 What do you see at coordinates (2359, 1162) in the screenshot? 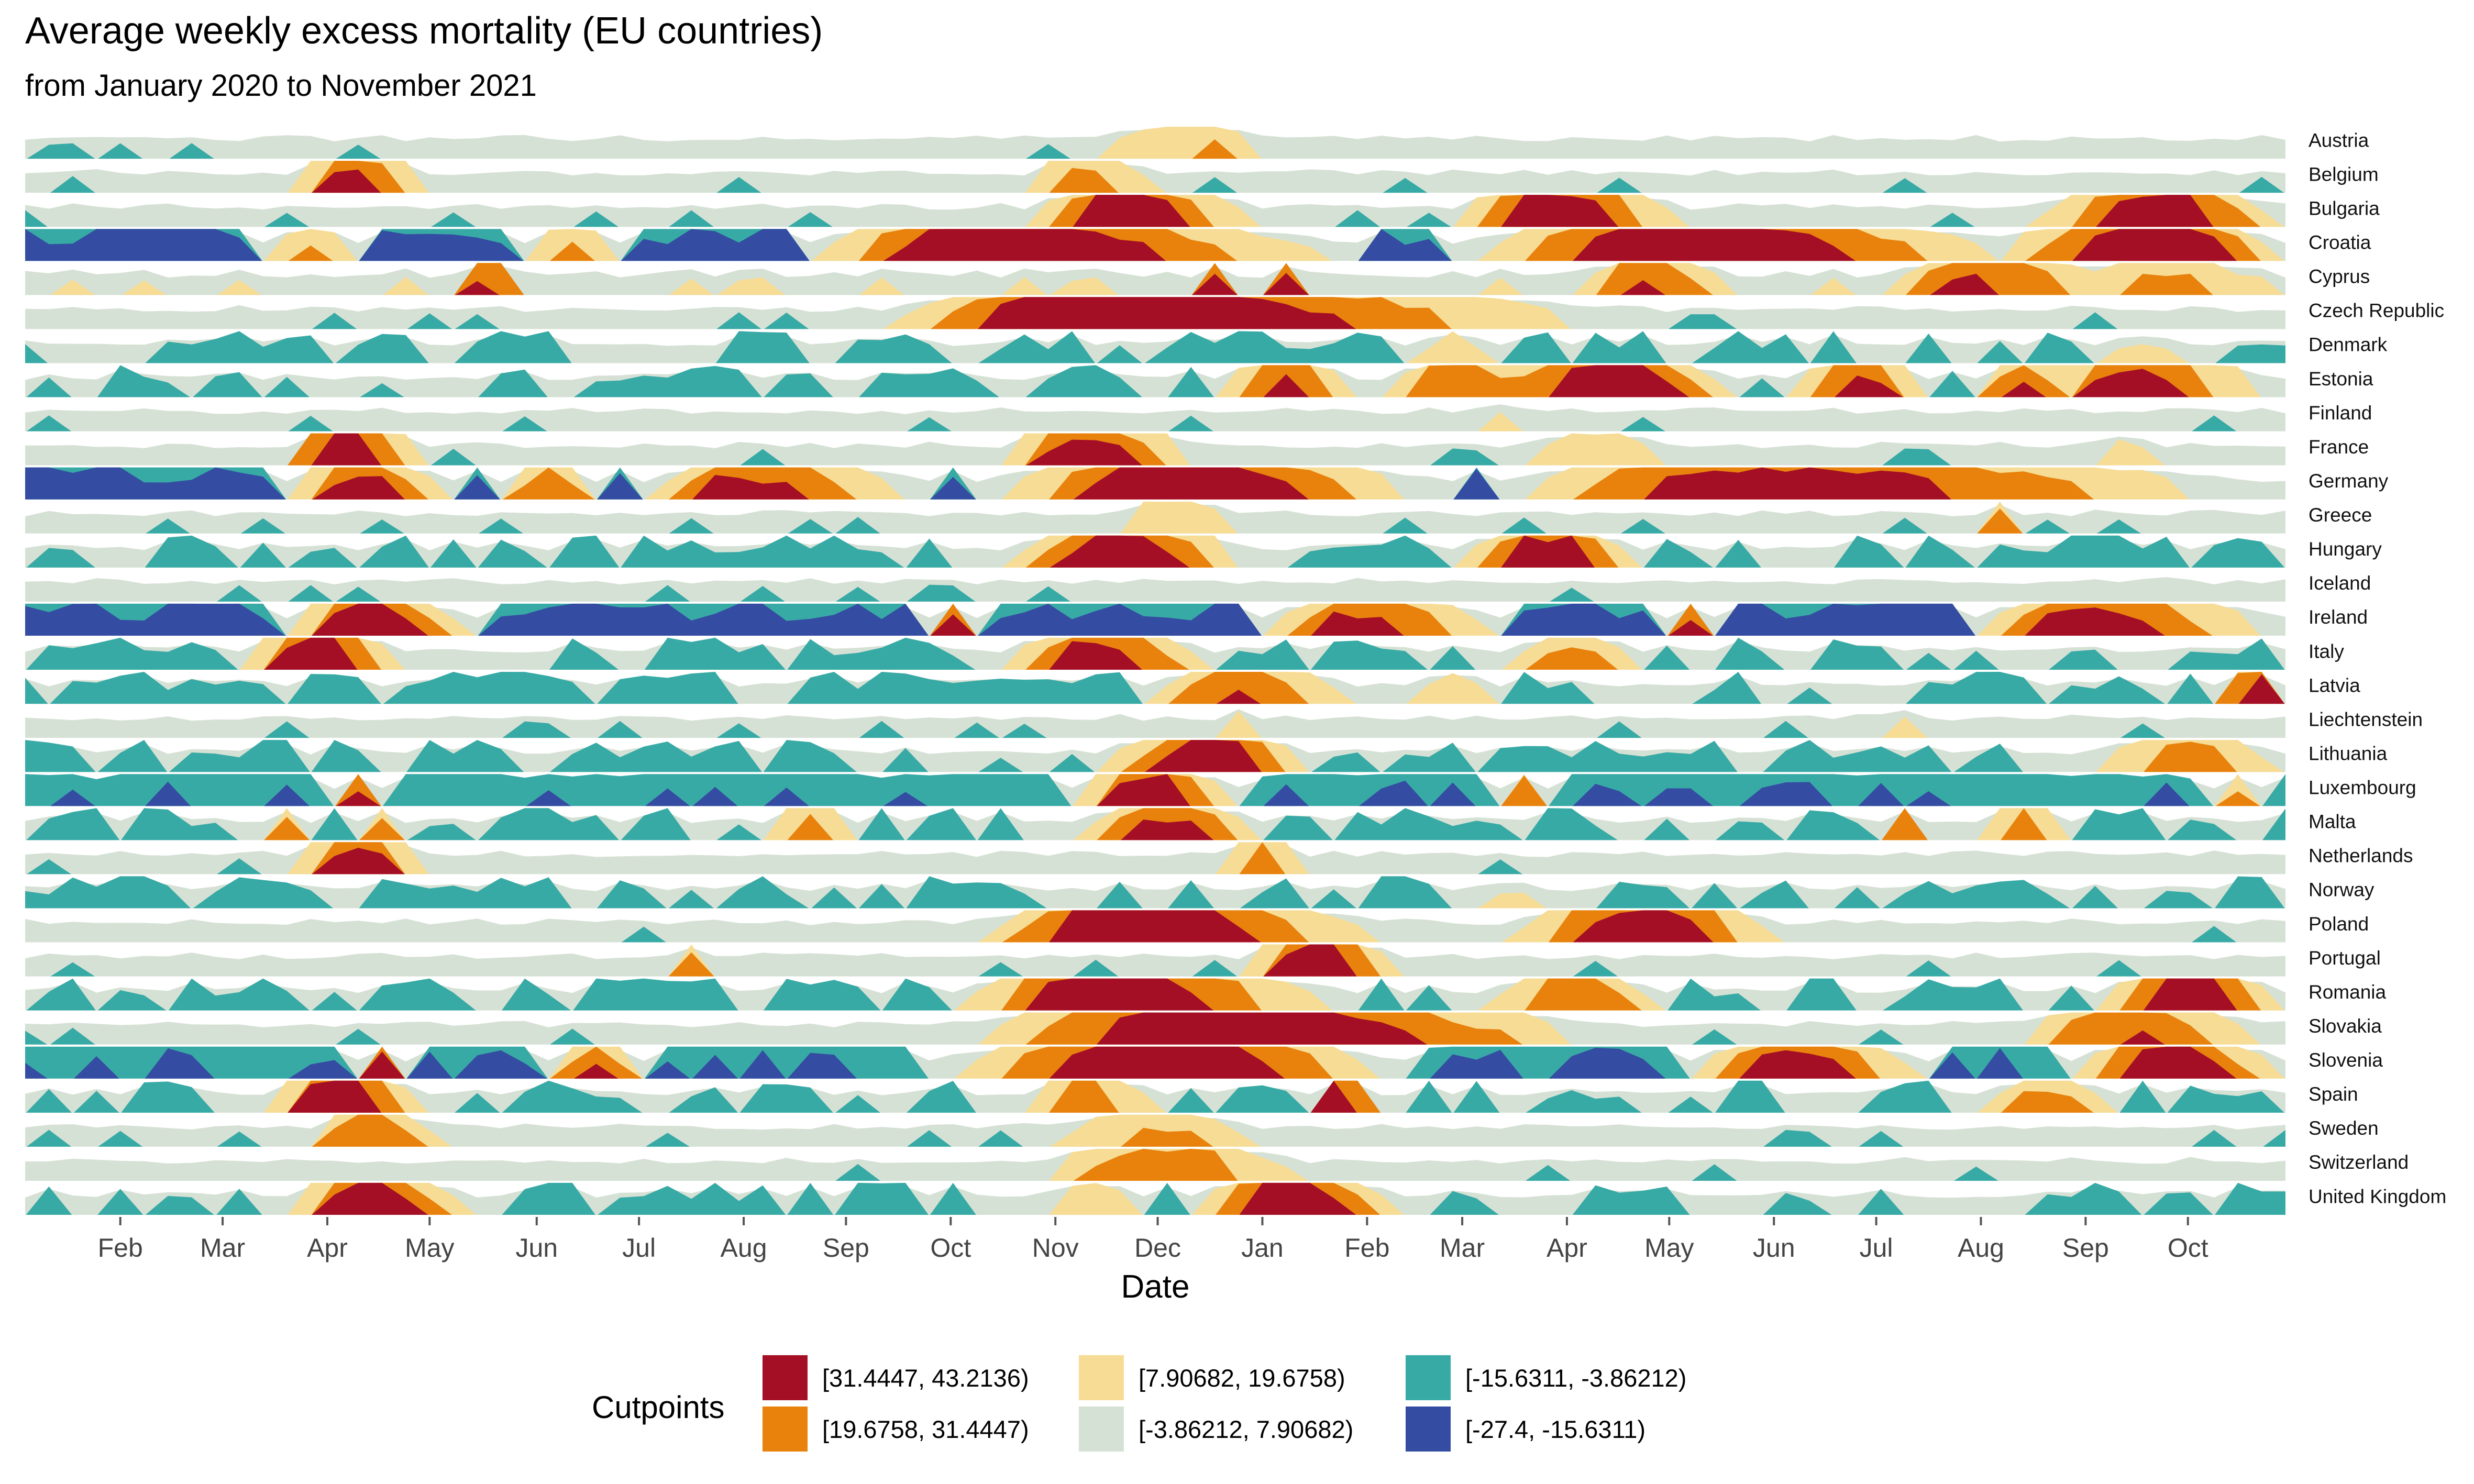
I see `country-label: Switzerland` at bounding box center [2359, 1162].